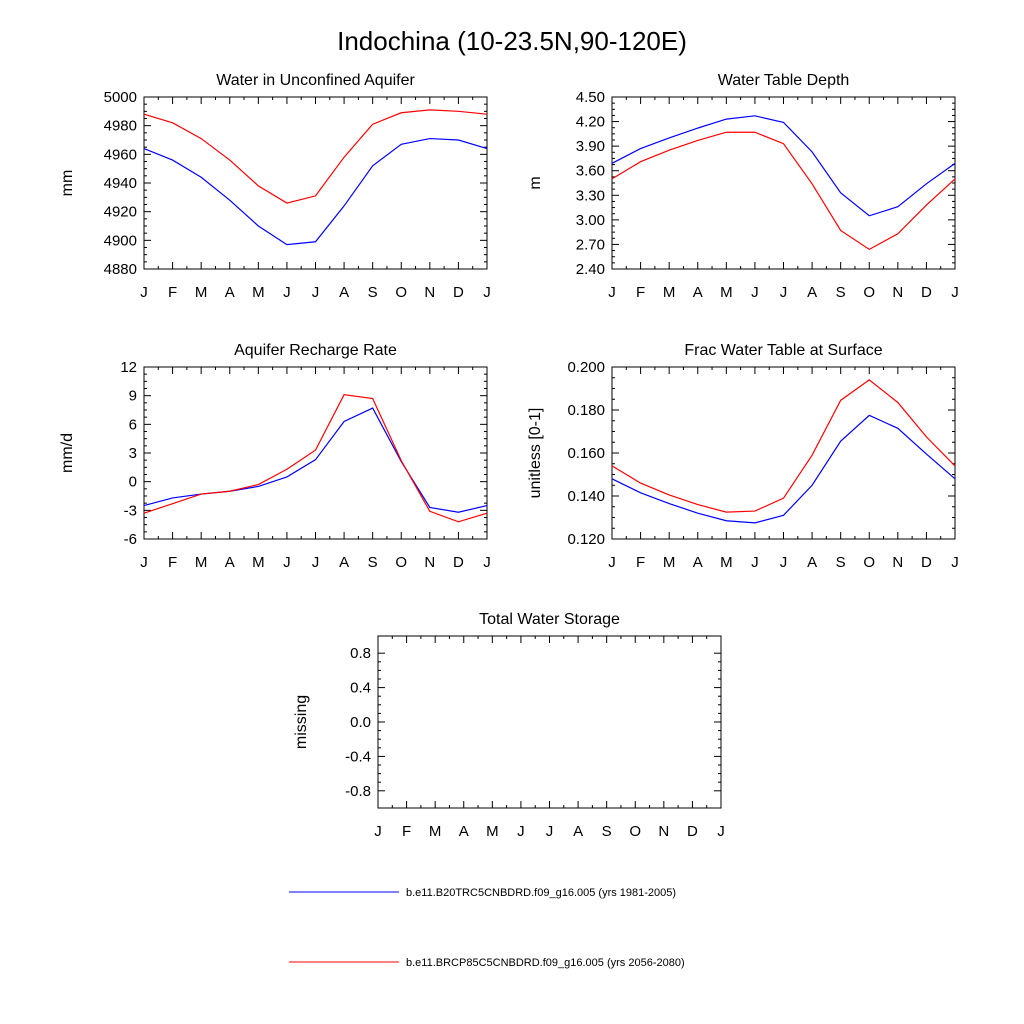 The width and height of the screenshot is (1024, 1024). What do you see at coordinates (130, 539) in the screenshot?
I see `y-tick-label: -6` at bounding box center [130, 539].